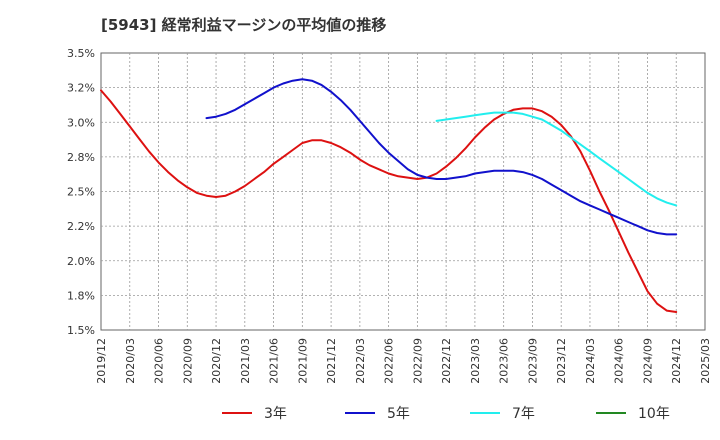 The image size is (720, 440). Describe the element at coordinates (360, 361) in the screenshot. I see `x-tick-label: 2022/03` at that location.